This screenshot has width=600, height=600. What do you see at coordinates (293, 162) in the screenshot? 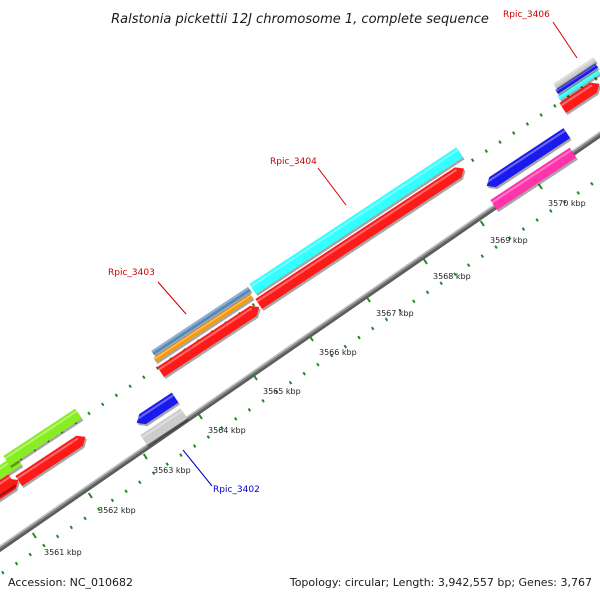
I see `gene-label-rpic-3404: Rpic_3404` at bounding box center [293, 162].